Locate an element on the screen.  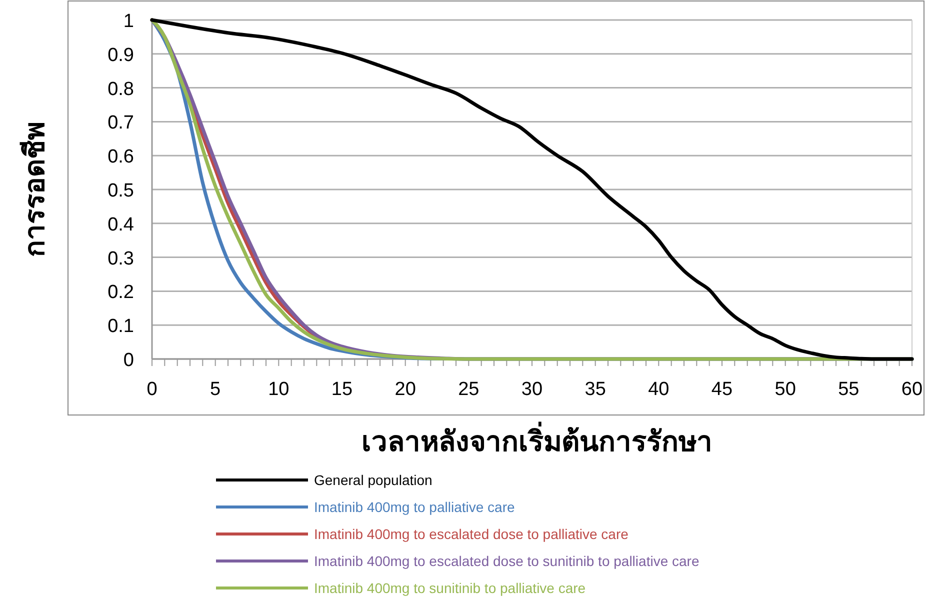
x-tick-label: 55 is located at coordinates (849, 389).